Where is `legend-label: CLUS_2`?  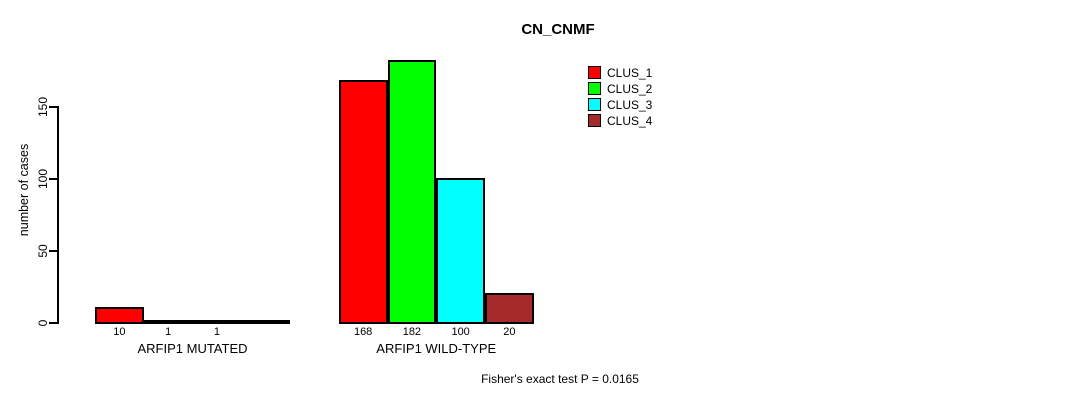
legend-label: CLUS_2 is located at coordinates (630, 88).